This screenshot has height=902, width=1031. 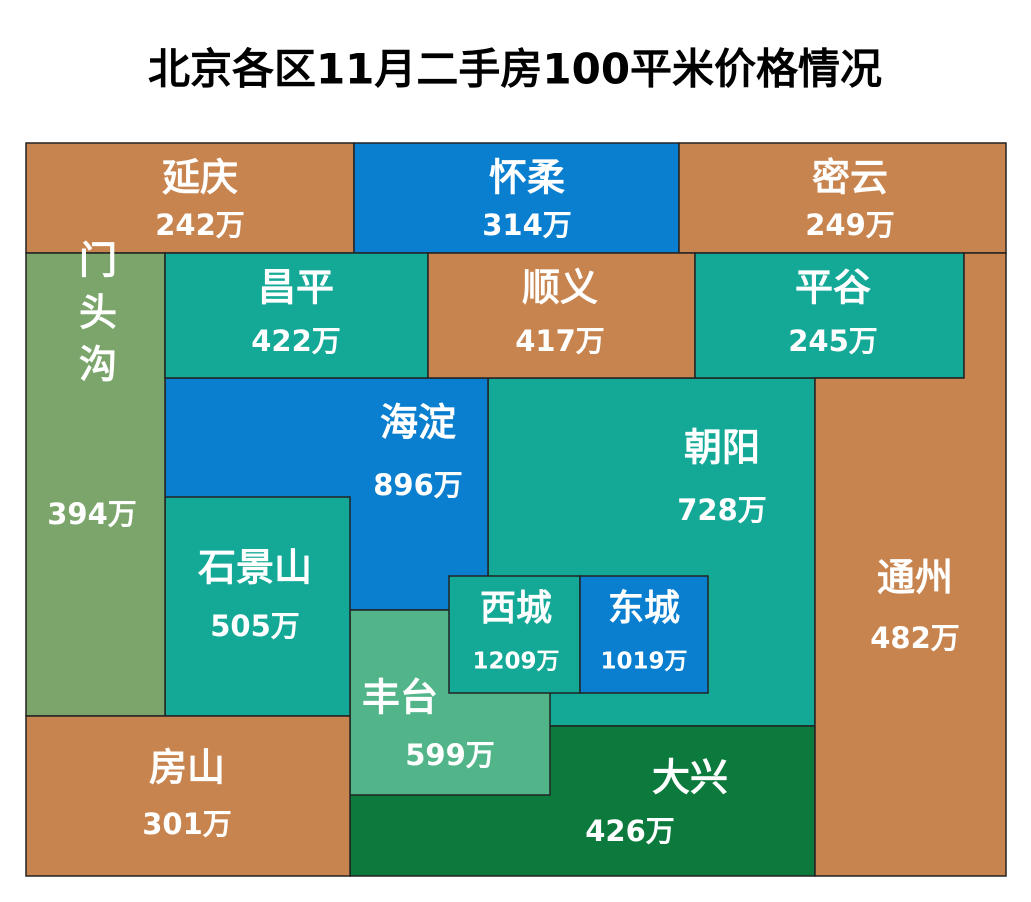 What do you see at coordinates (850, 178) in the screenshot?
I see `district-name: 密云` at bounding box center [850, 178].